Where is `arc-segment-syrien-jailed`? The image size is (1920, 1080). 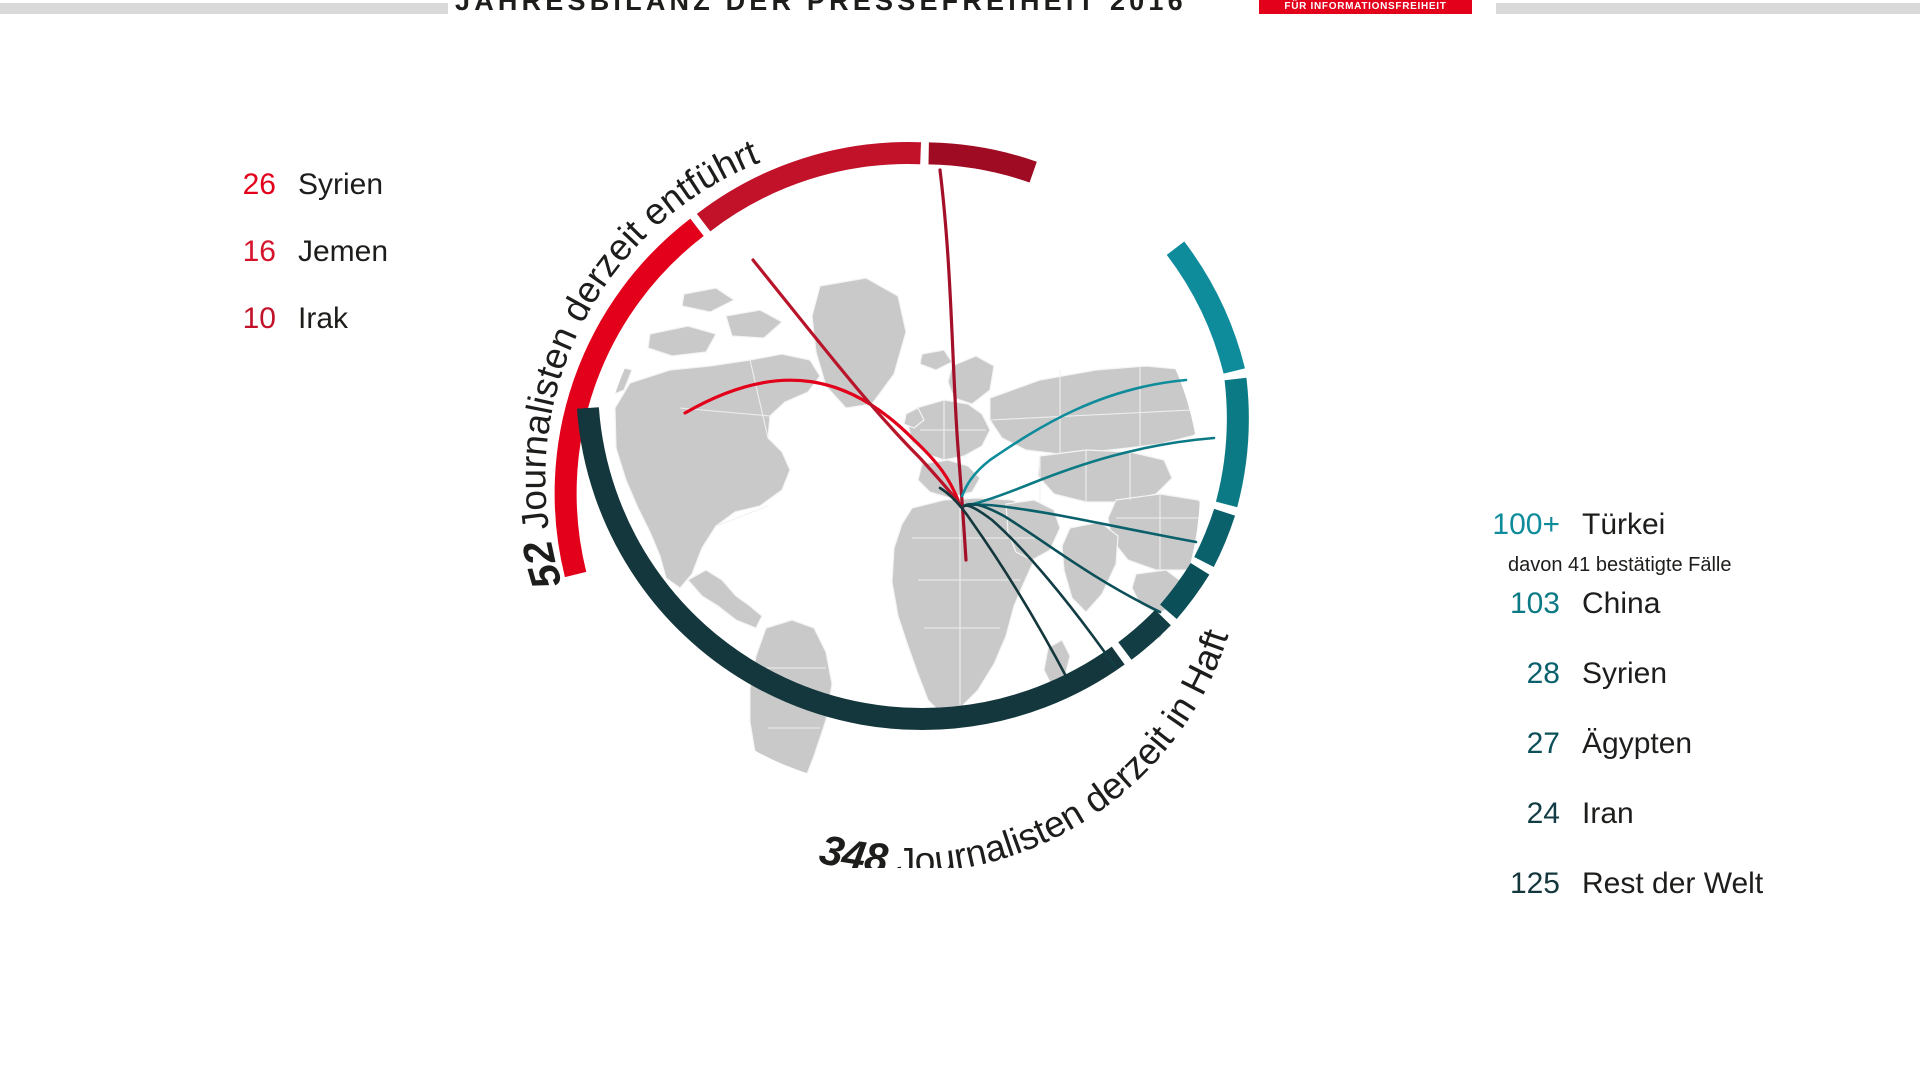 arc-segment-syrien-jailed is located at coordinates (1215, 538).